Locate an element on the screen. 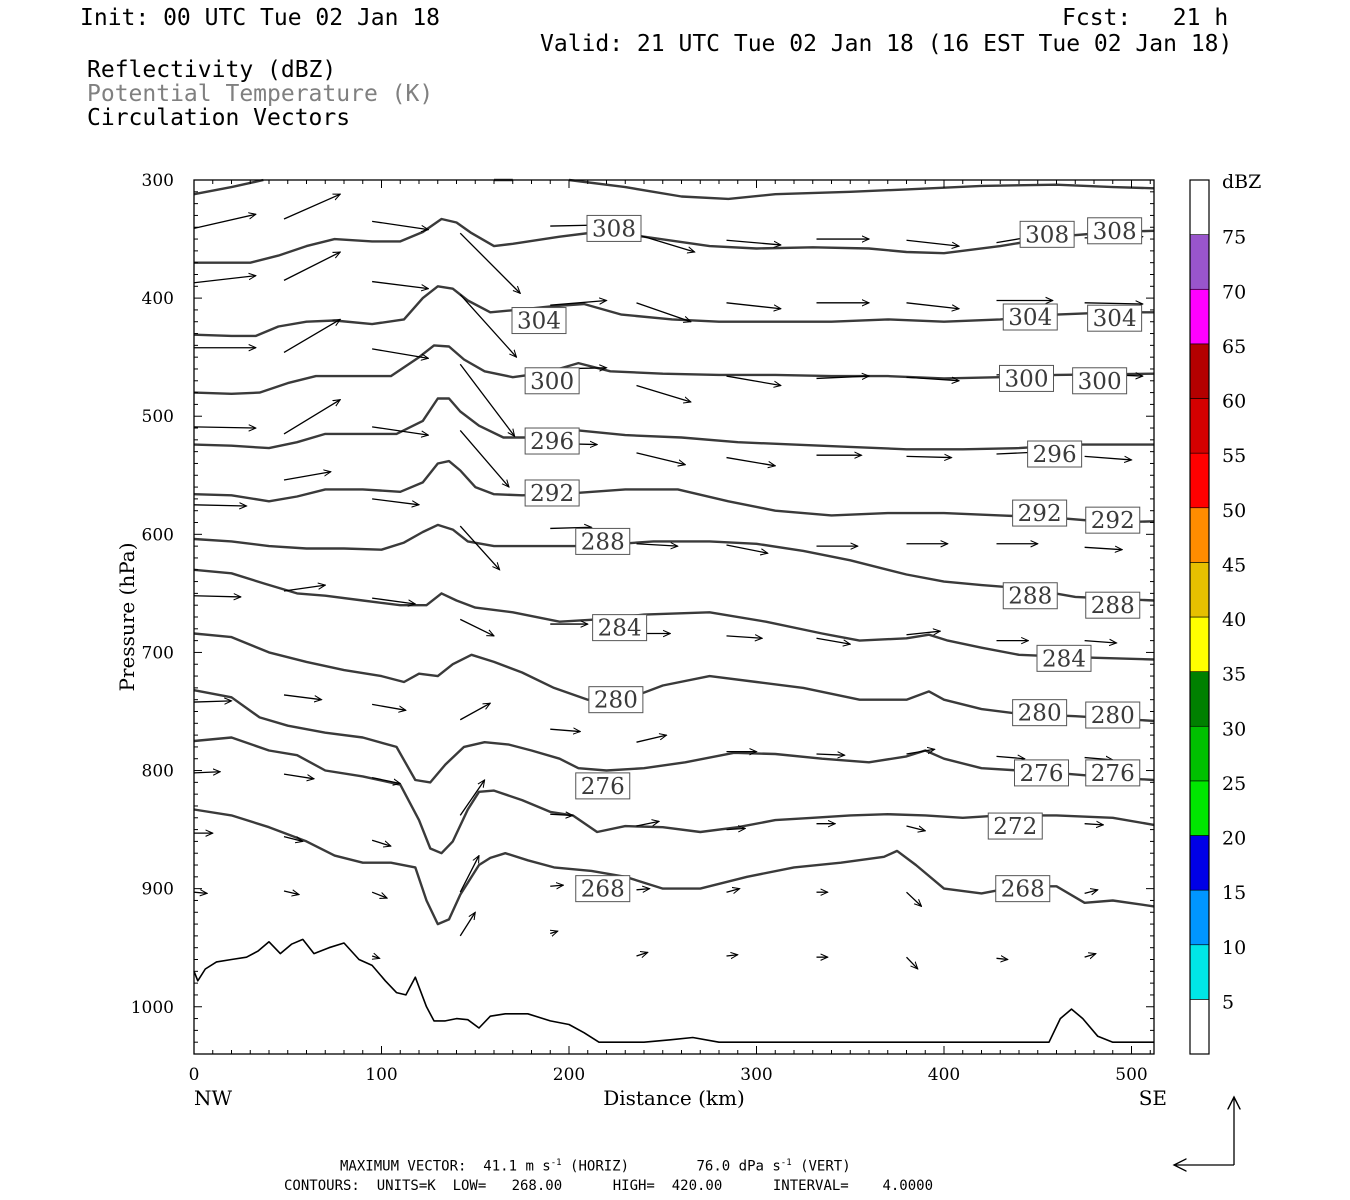 The image size is (1350, 1200). vert-tag: (VERT) is located at coordinates (825, 1166).